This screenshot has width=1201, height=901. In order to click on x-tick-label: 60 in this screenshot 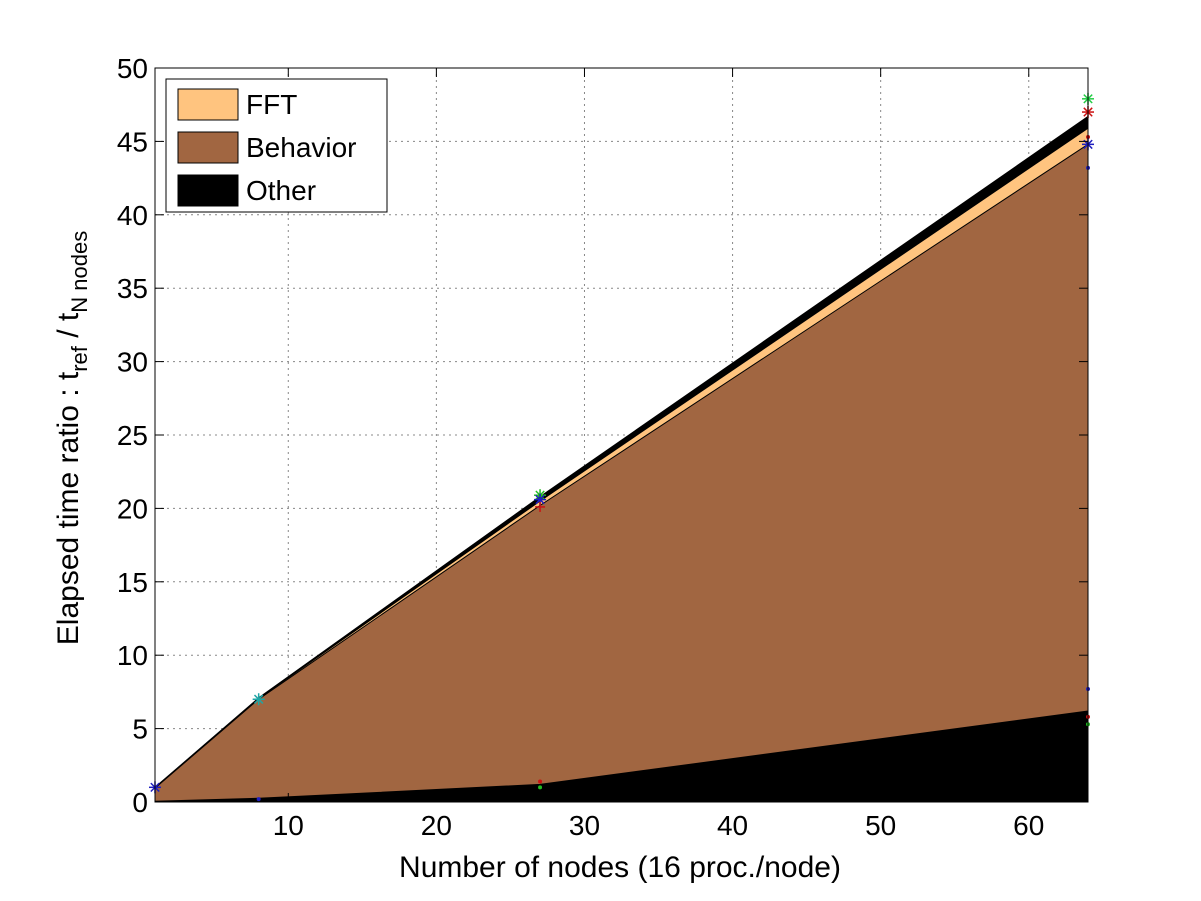, I will do `click(1028, 825)`.